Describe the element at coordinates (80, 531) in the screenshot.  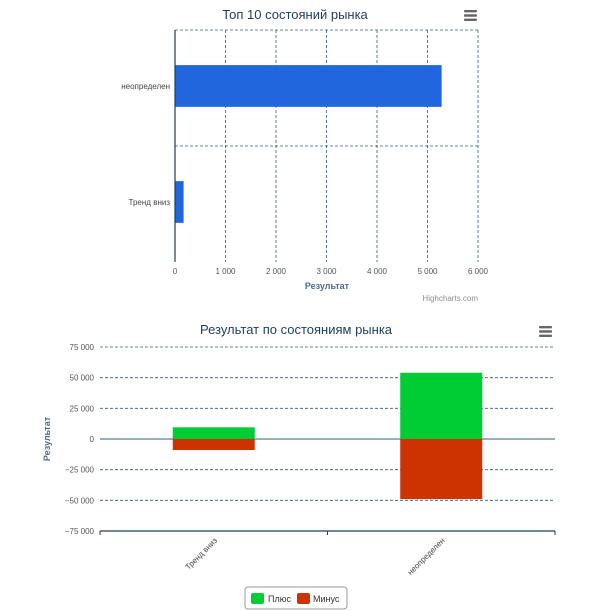
I see `y-tick-label: −75 000` at that location.